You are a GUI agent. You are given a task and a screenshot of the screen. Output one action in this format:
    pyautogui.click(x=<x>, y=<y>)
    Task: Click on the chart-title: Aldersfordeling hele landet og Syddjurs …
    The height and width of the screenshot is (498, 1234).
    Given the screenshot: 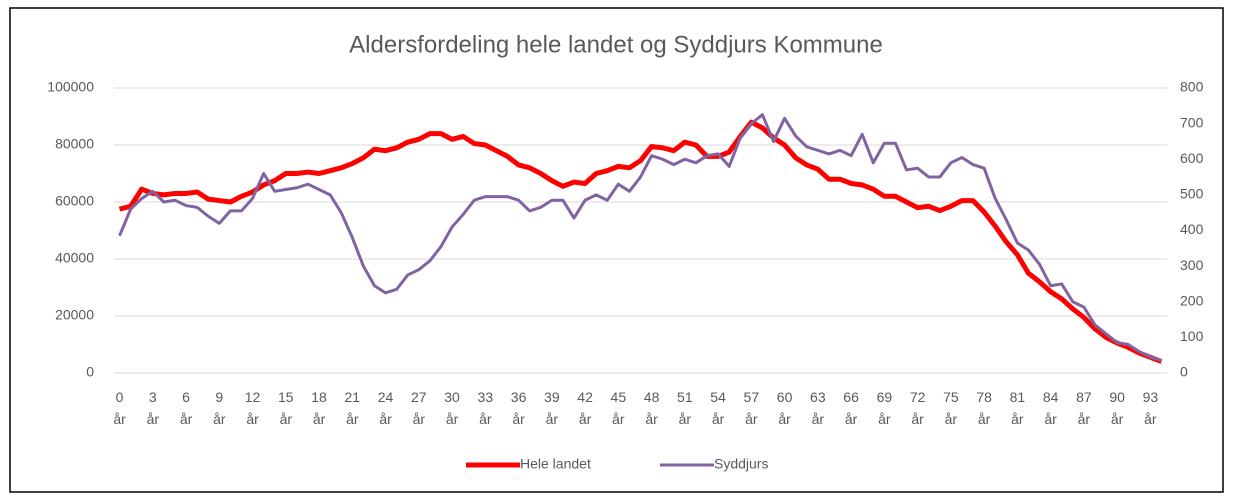 What is the action you would take?
    pyautogui.click(x=616, y=44)
    